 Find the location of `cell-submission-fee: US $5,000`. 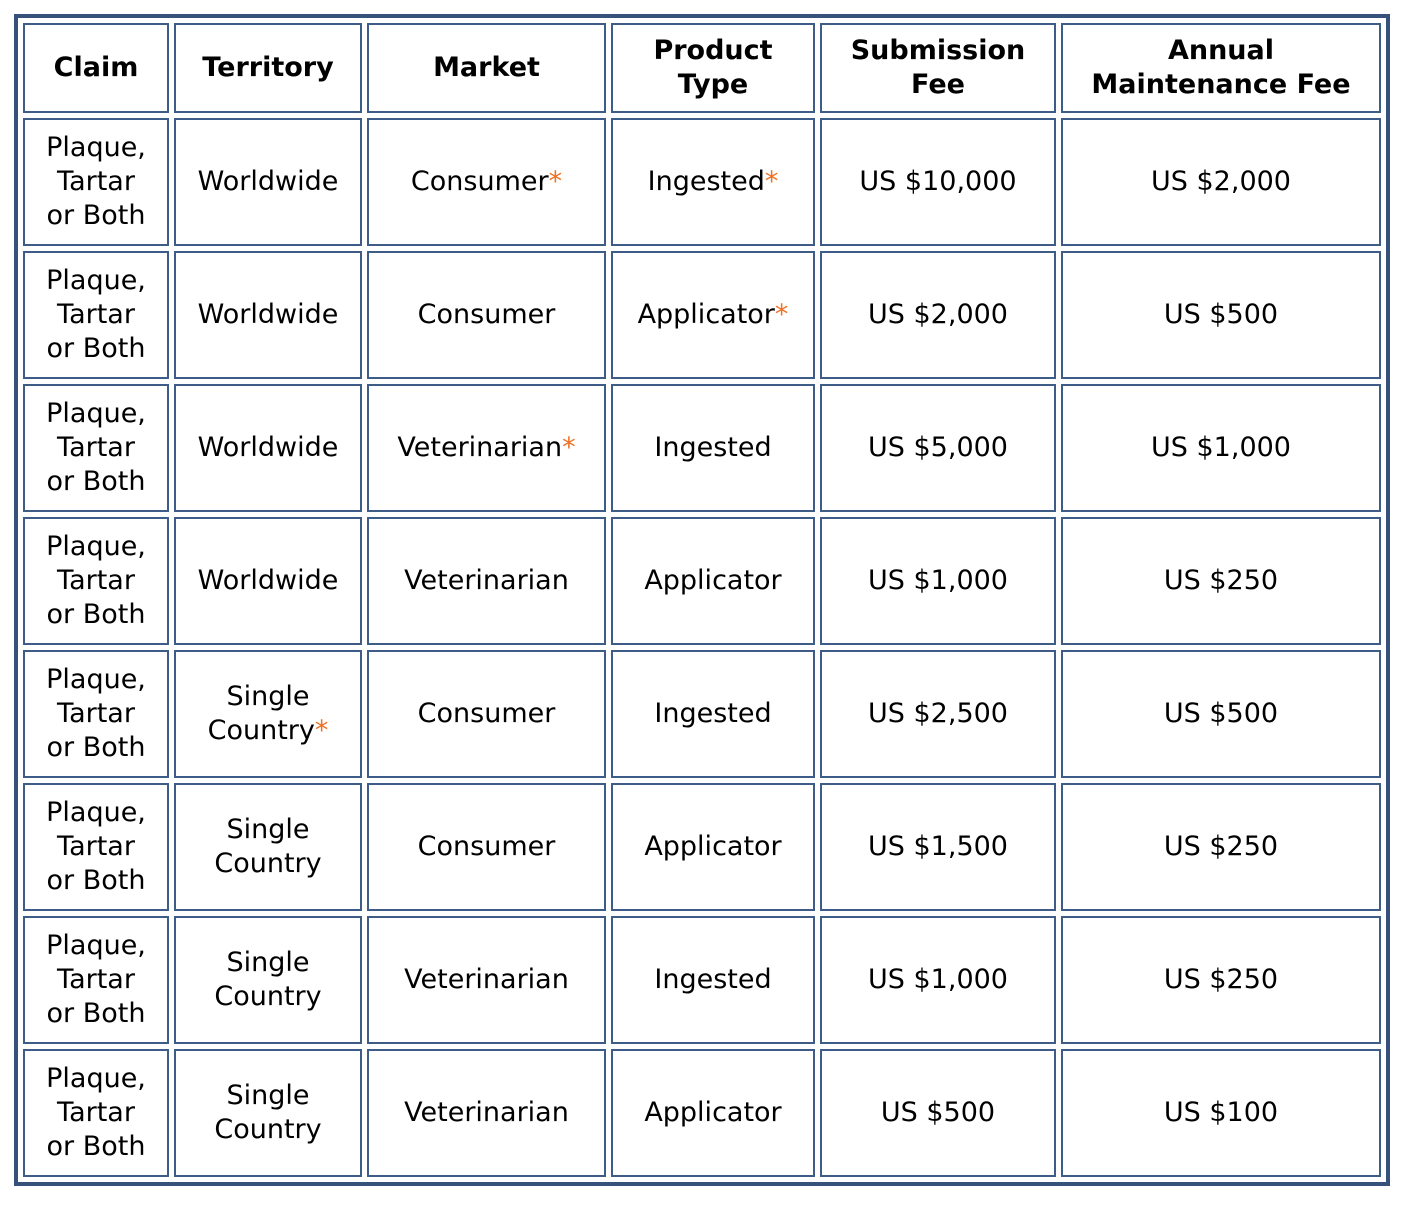

cell-submission-fee: US $5,000 is located at coordinates (938, 448).